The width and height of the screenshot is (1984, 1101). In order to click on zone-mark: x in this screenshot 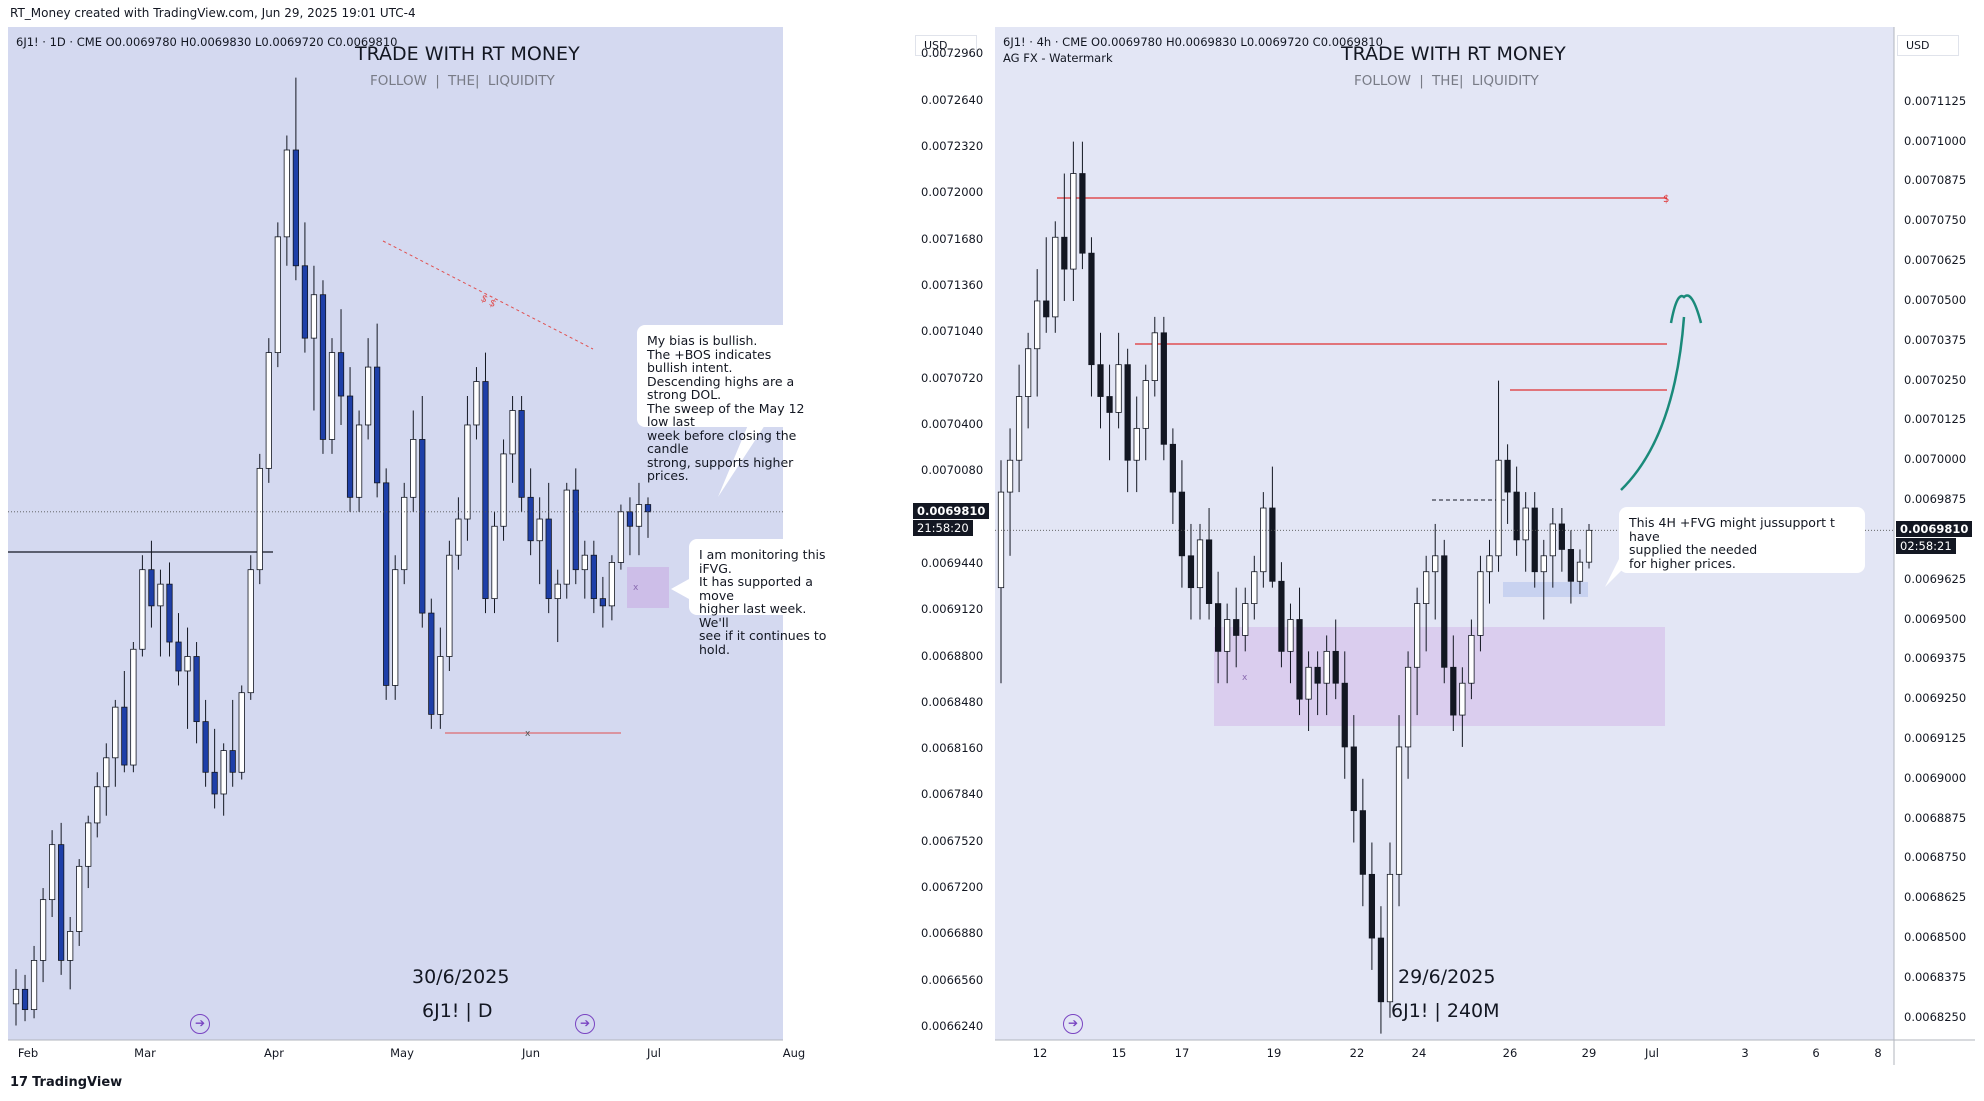, I will do `click(1245, 678)`.